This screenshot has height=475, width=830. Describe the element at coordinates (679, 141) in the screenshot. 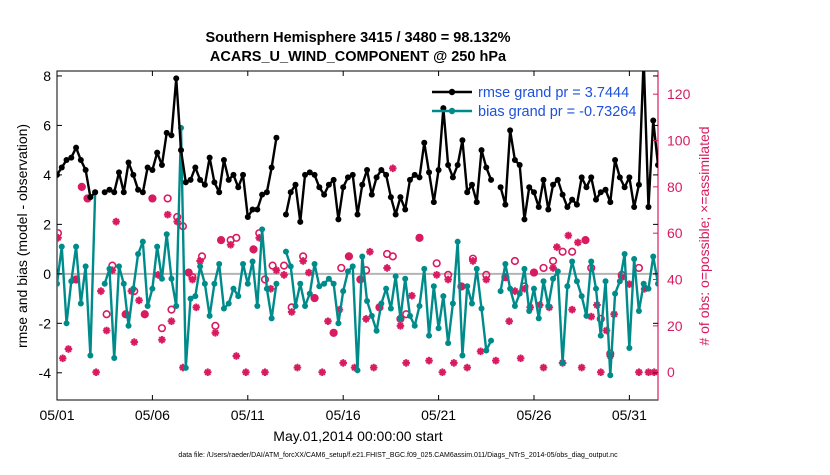

I see `y-right-tick-label: 100` at that location.